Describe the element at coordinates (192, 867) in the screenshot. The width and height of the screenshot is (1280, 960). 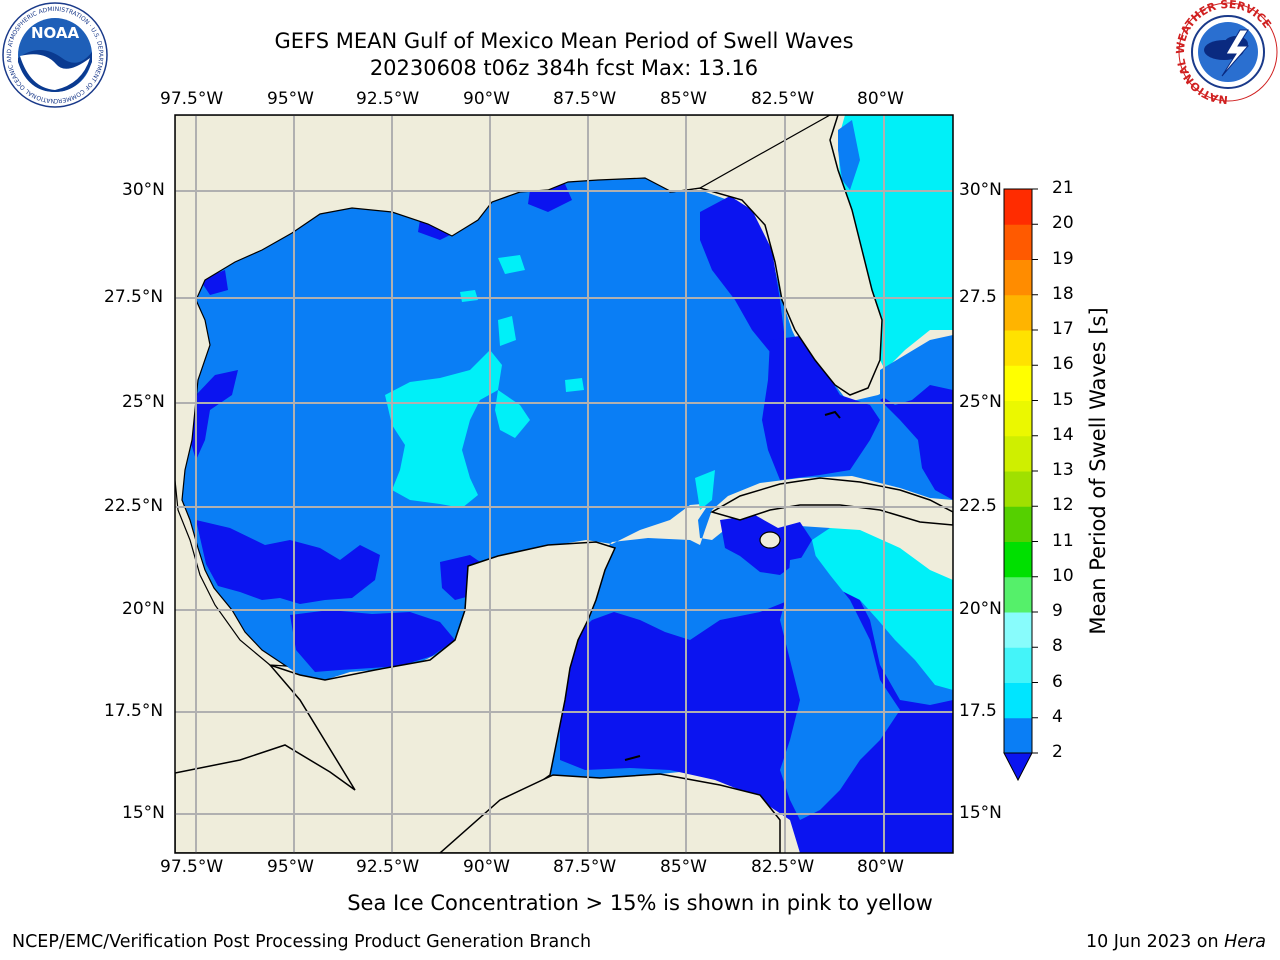
I see `lon-label-bottom: 97.5°W` at that location.